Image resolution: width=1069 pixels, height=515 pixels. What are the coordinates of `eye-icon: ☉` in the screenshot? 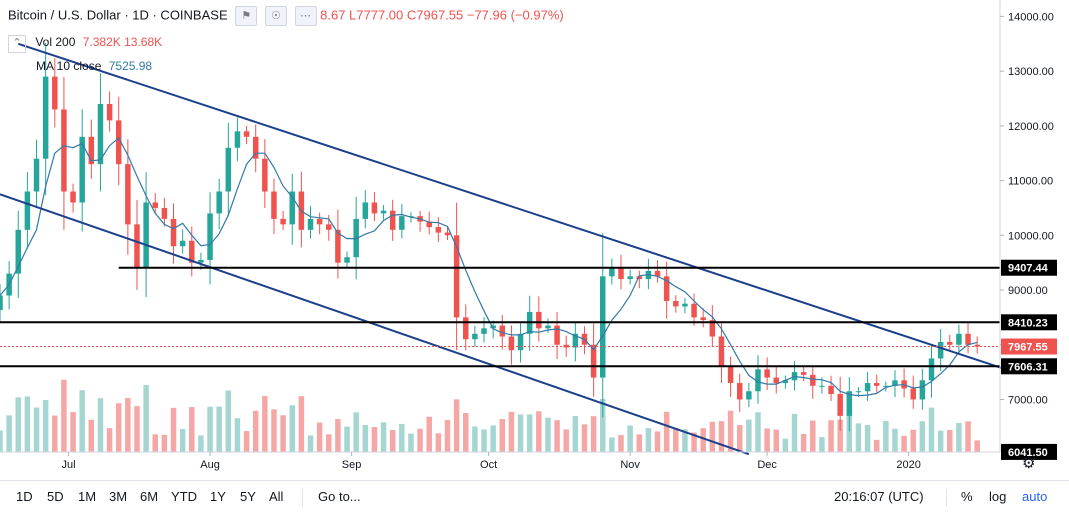 It's located at (275, 16).